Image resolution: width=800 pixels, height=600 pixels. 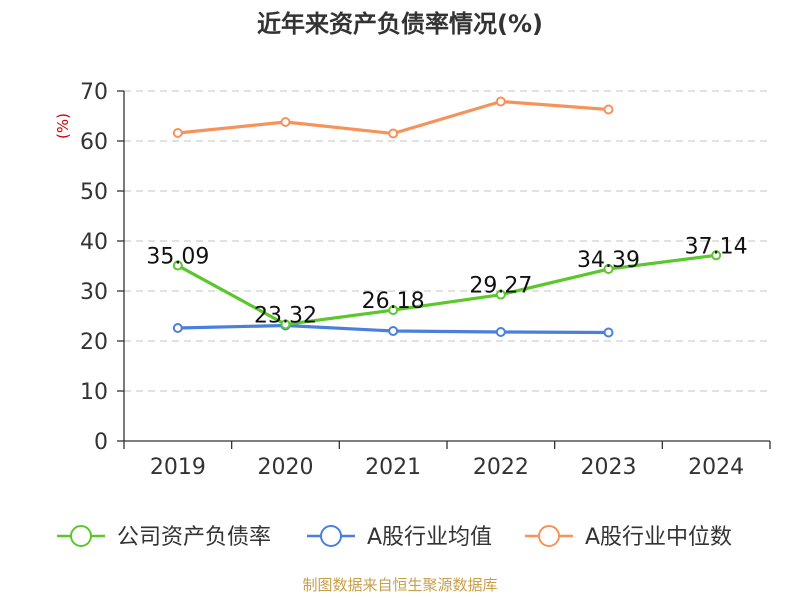 I want to click on source-note: 制图数据来自恒生聚源数据库, so click(x=399, y=585).